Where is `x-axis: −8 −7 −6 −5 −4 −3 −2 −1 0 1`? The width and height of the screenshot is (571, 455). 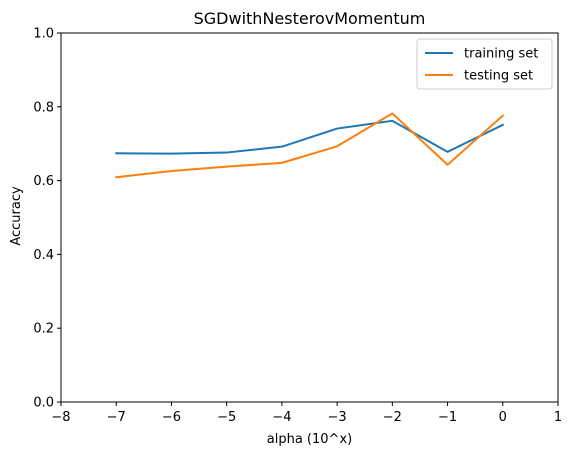
x-axis: −8 −7 −6 −5 −4 −3 −2 −1 0 1 is located at coordinates (306, 413).